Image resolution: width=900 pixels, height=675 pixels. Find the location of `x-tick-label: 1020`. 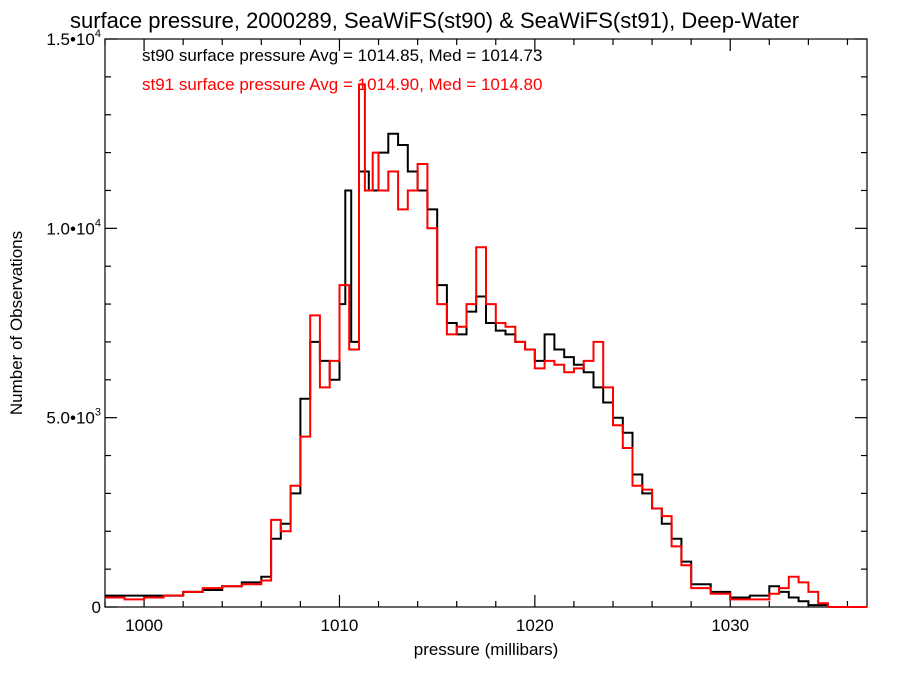

x-tick-label: 1020 is located at coordinates (535, 625).